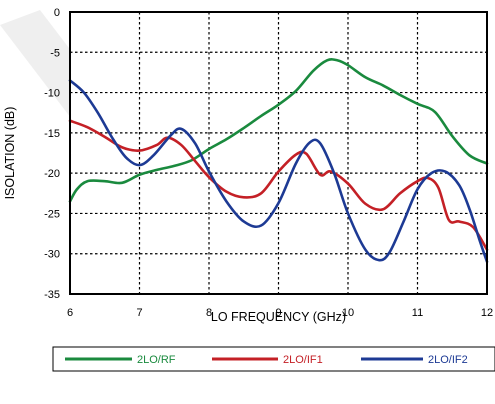 The height and width of the screenshot is (404, 495). Describe the element at coordinates (55, 53) in the screenshot. I see `y-tick-label: -5` at that location.